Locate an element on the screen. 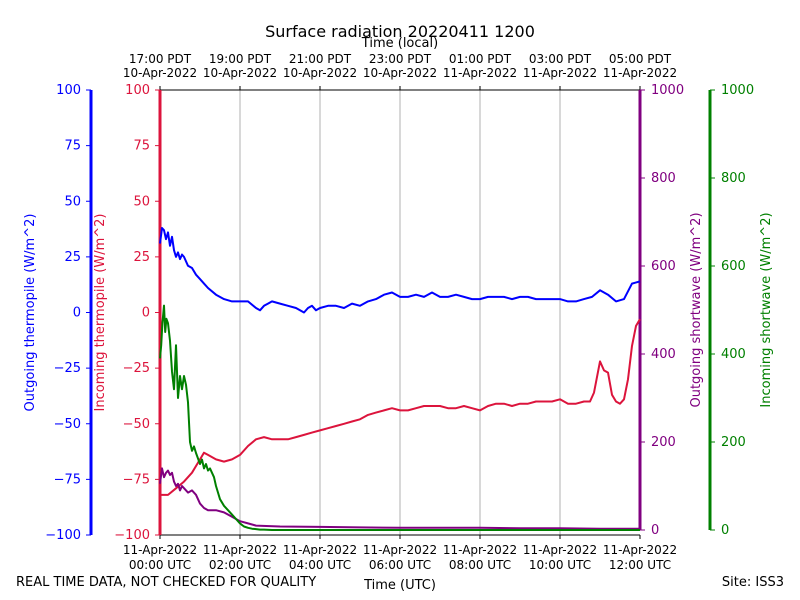  quality-disclaimer: REAL TIME DATA, NOT CHECKED FOR QUALITY is located at coordinates (166, 582).